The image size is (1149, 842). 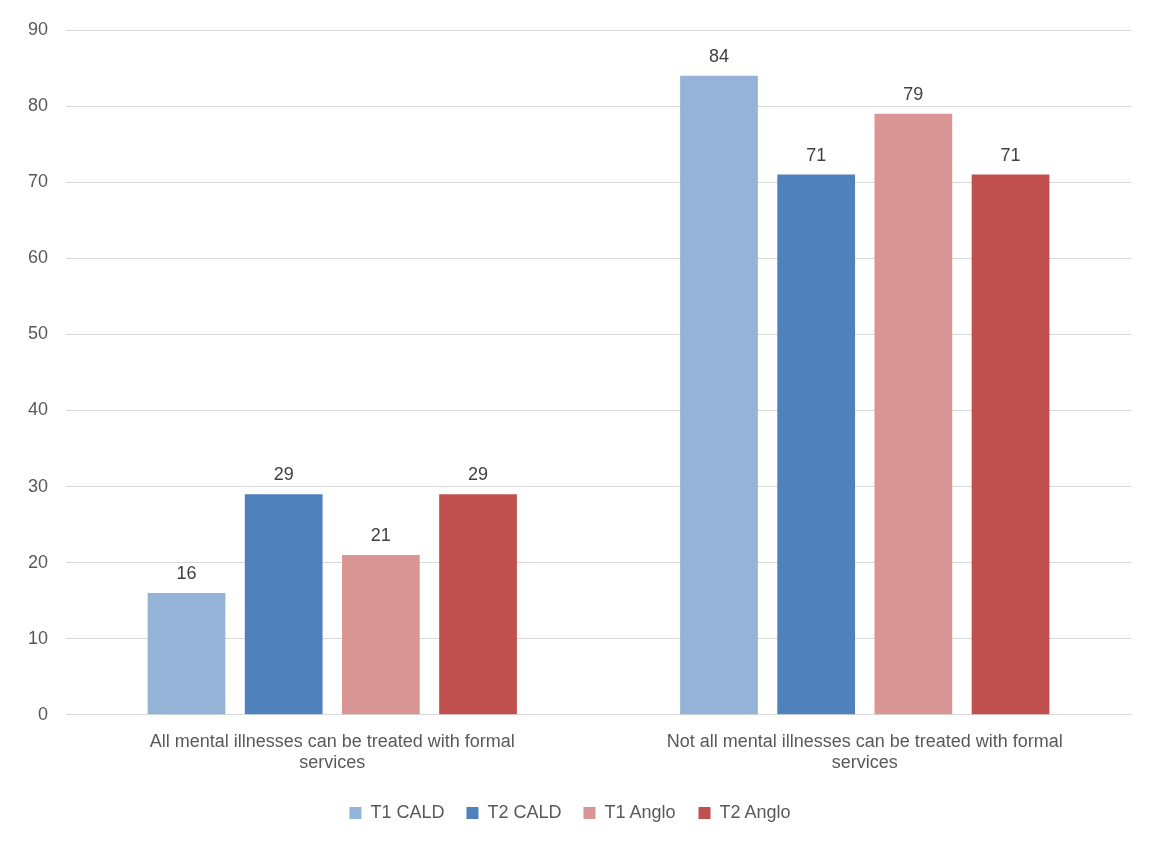 I want to click on y-tick-label: 0, so click(x=43, y=713).